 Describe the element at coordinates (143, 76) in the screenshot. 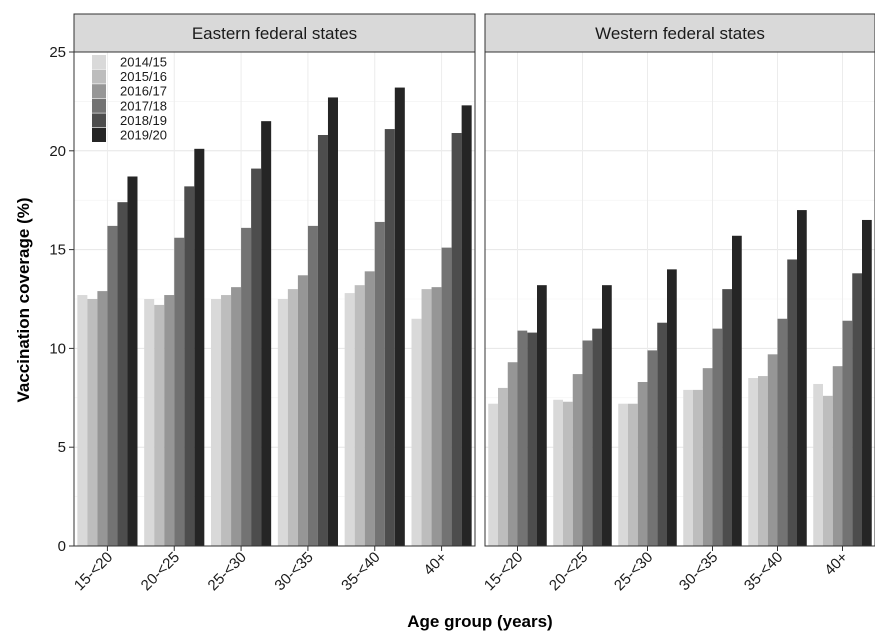

I see `legend-label: 2015/16` at that location.